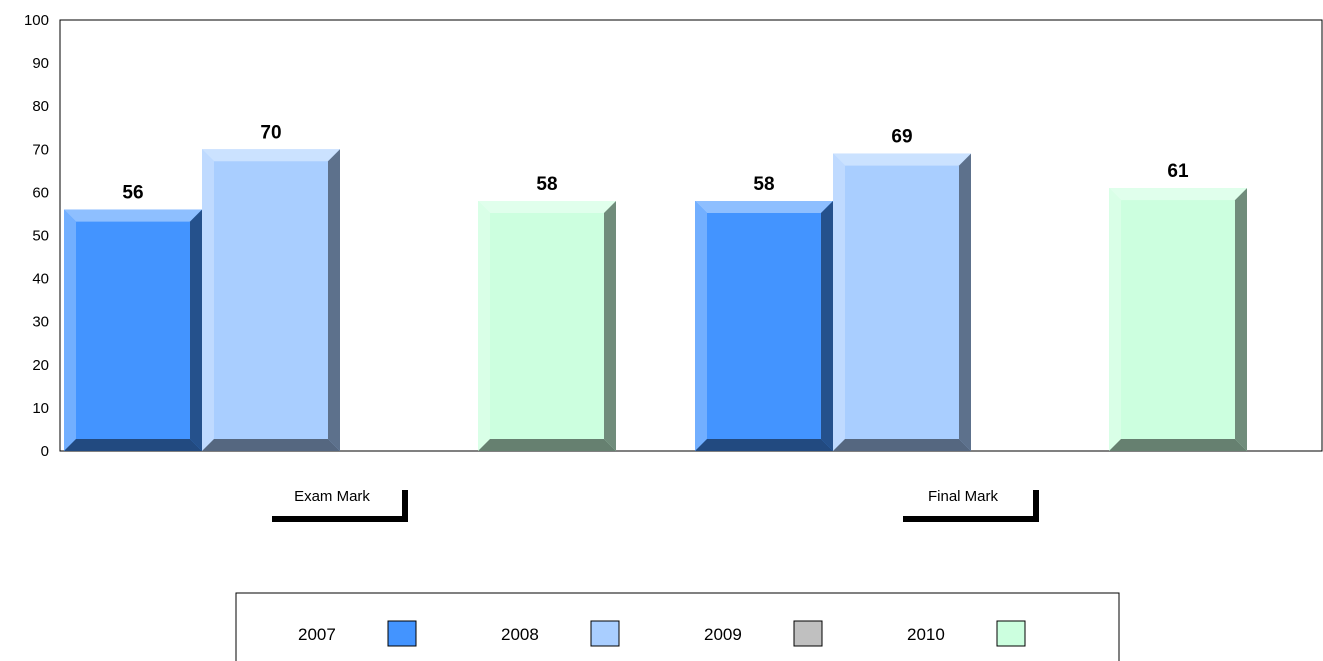 Image resolution: width=1323 pixels, height=661 pixels. I want to click on y-axis: 0 10 20 30 40 50 60 70 80 90 100, so click(36, 236).